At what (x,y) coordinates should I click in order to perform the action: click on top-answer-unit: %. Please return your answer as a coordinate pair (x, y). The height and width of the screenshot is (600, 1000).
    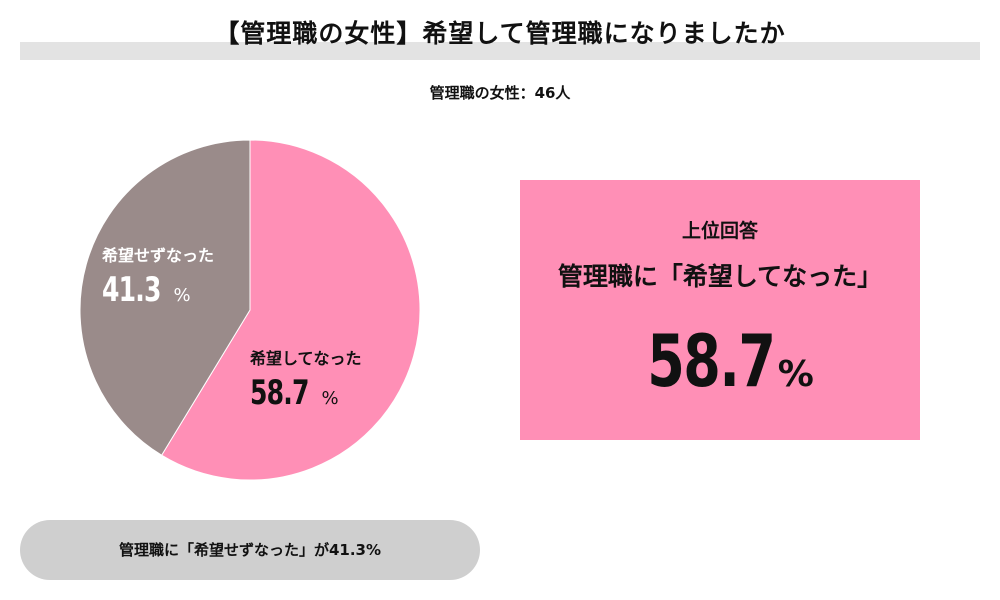
    Looking at the image, I should click on (795, 374).